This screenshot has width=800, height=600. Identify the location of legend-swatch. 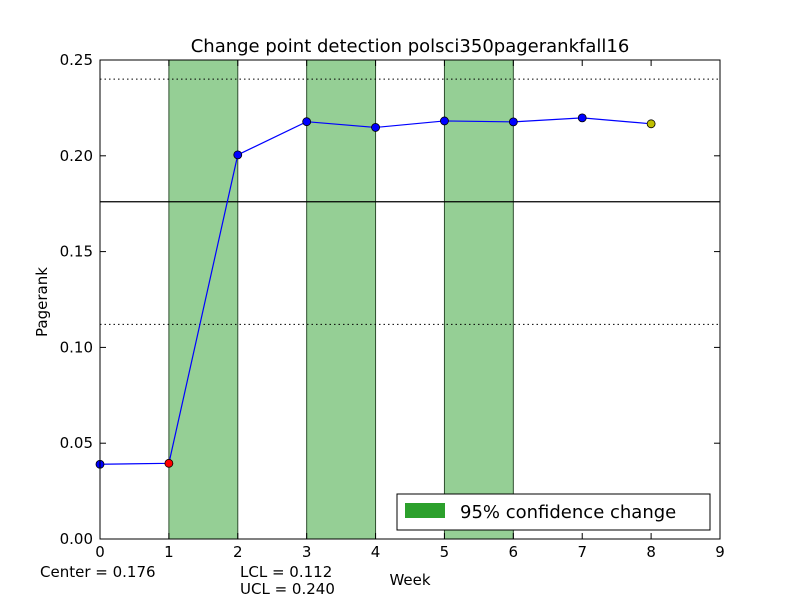
(425, 510).